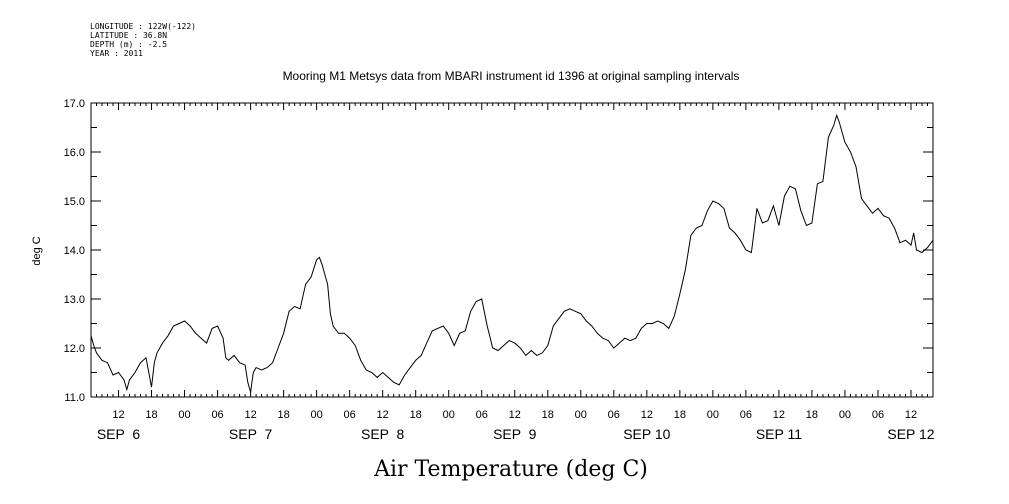 This screenshot has height=504, width=1009. I want to click on latitude-text: LATITUDE : 36.8N, so click(129, 35).